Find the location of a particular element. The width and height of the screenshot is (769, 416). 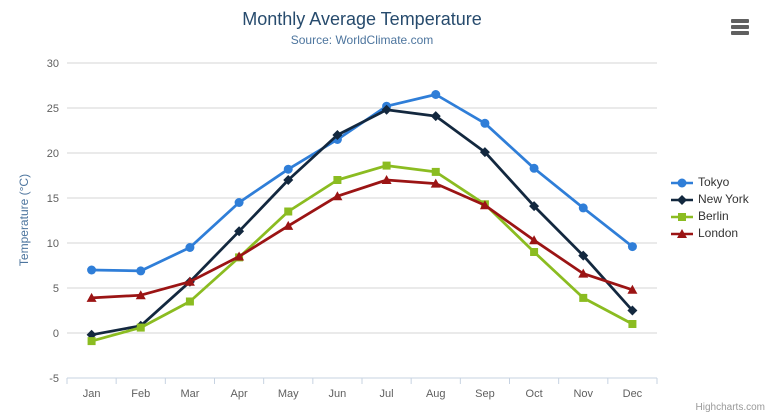

y-axis-title: Temperature (°C) is located at coordinates (24, 220).